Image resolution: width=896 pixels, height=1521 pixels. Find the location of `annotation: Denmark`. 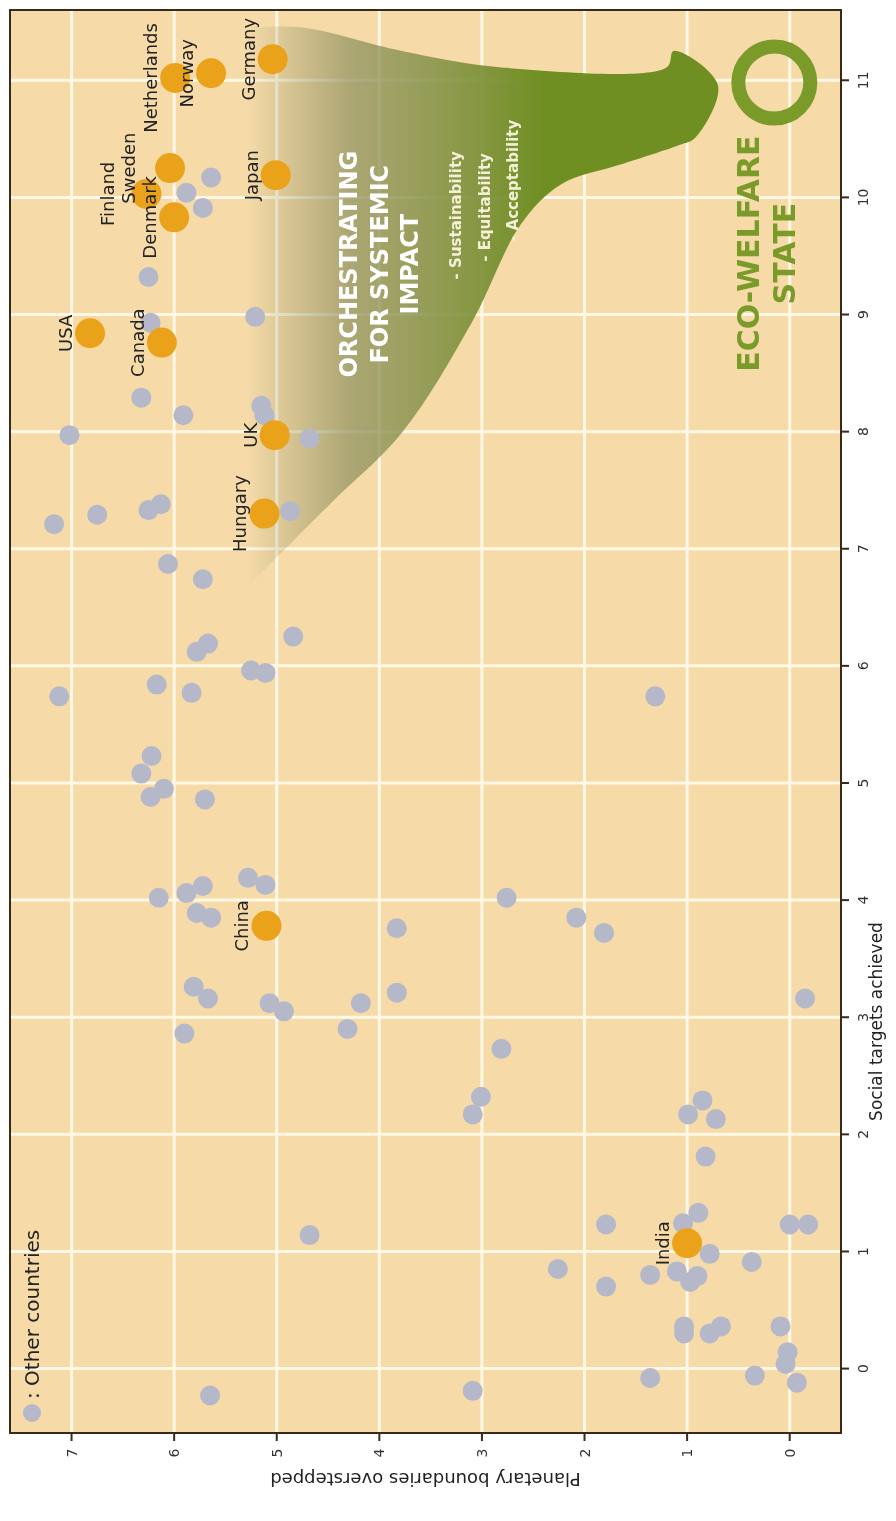

annotation: Denmark is located at coordinates (150, 217).